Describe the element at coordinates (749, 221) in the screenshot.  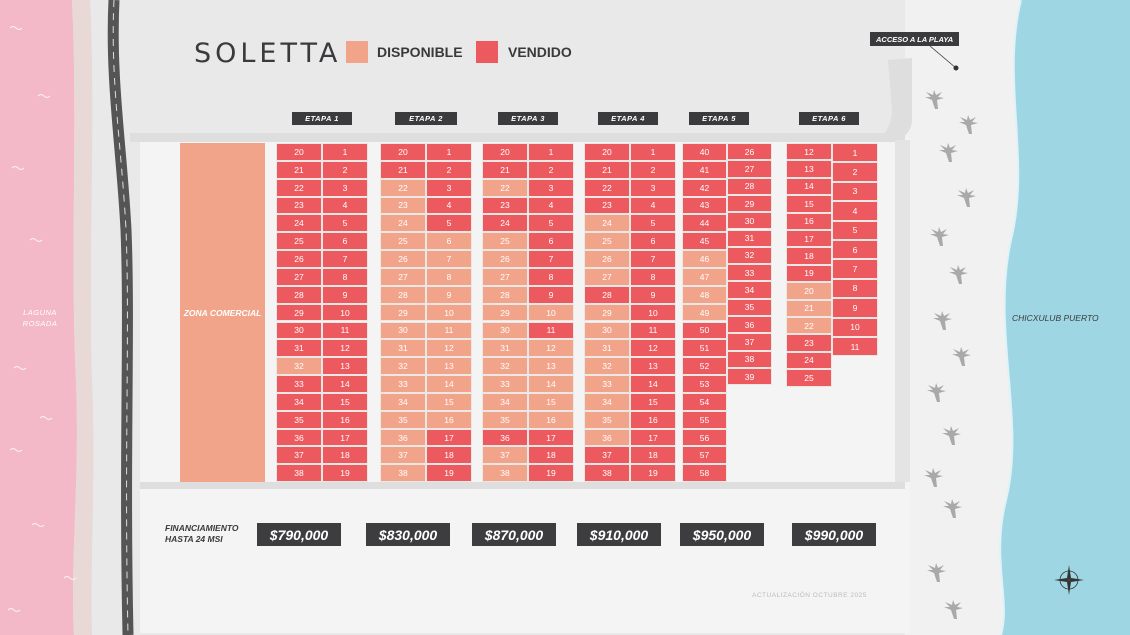
I see `lot-etapa5-30: 30` at that location.